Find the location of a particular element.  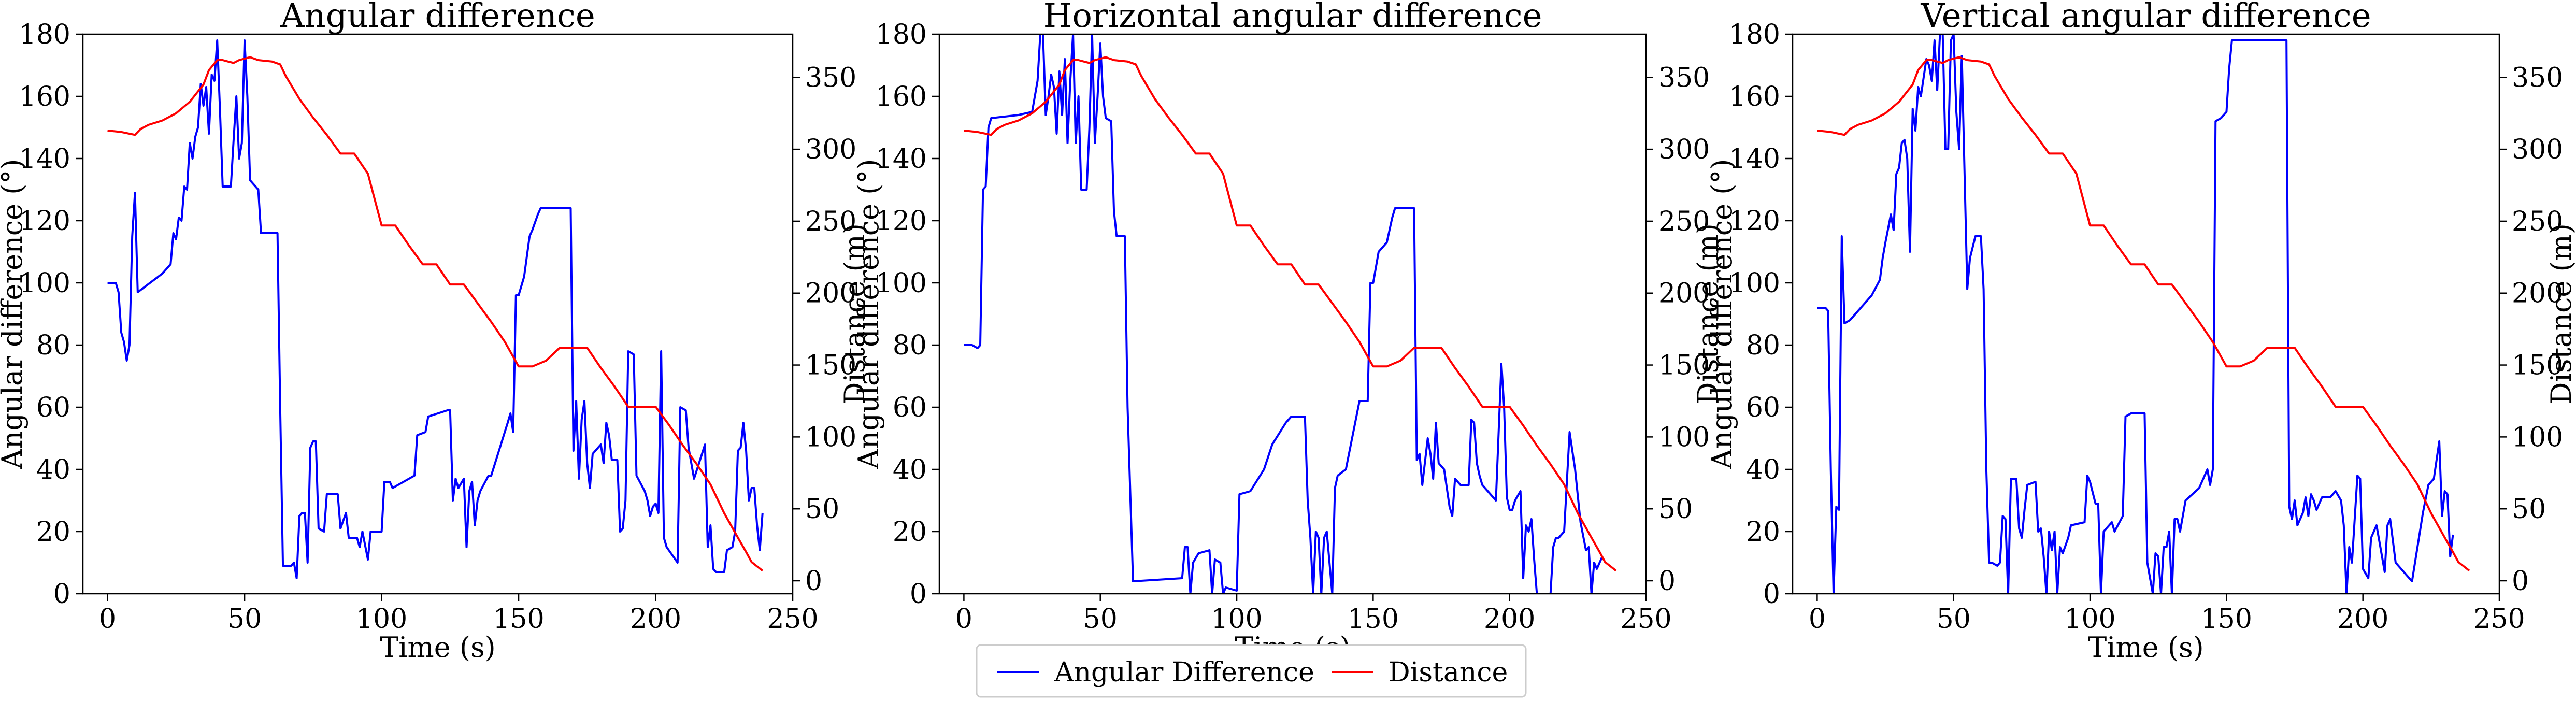

legend: Angular Difference Distance is located at coordinates (1251, 671).